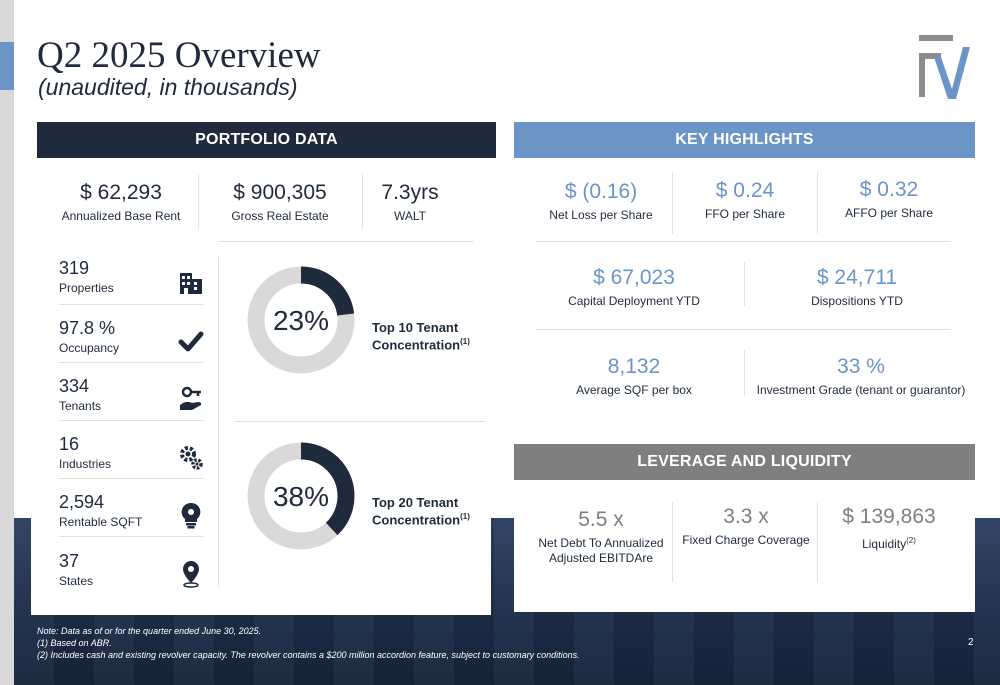  Describe the element at coordinates (131, 576) in the screenshot. I see `metric-states: 37 States` at that location.